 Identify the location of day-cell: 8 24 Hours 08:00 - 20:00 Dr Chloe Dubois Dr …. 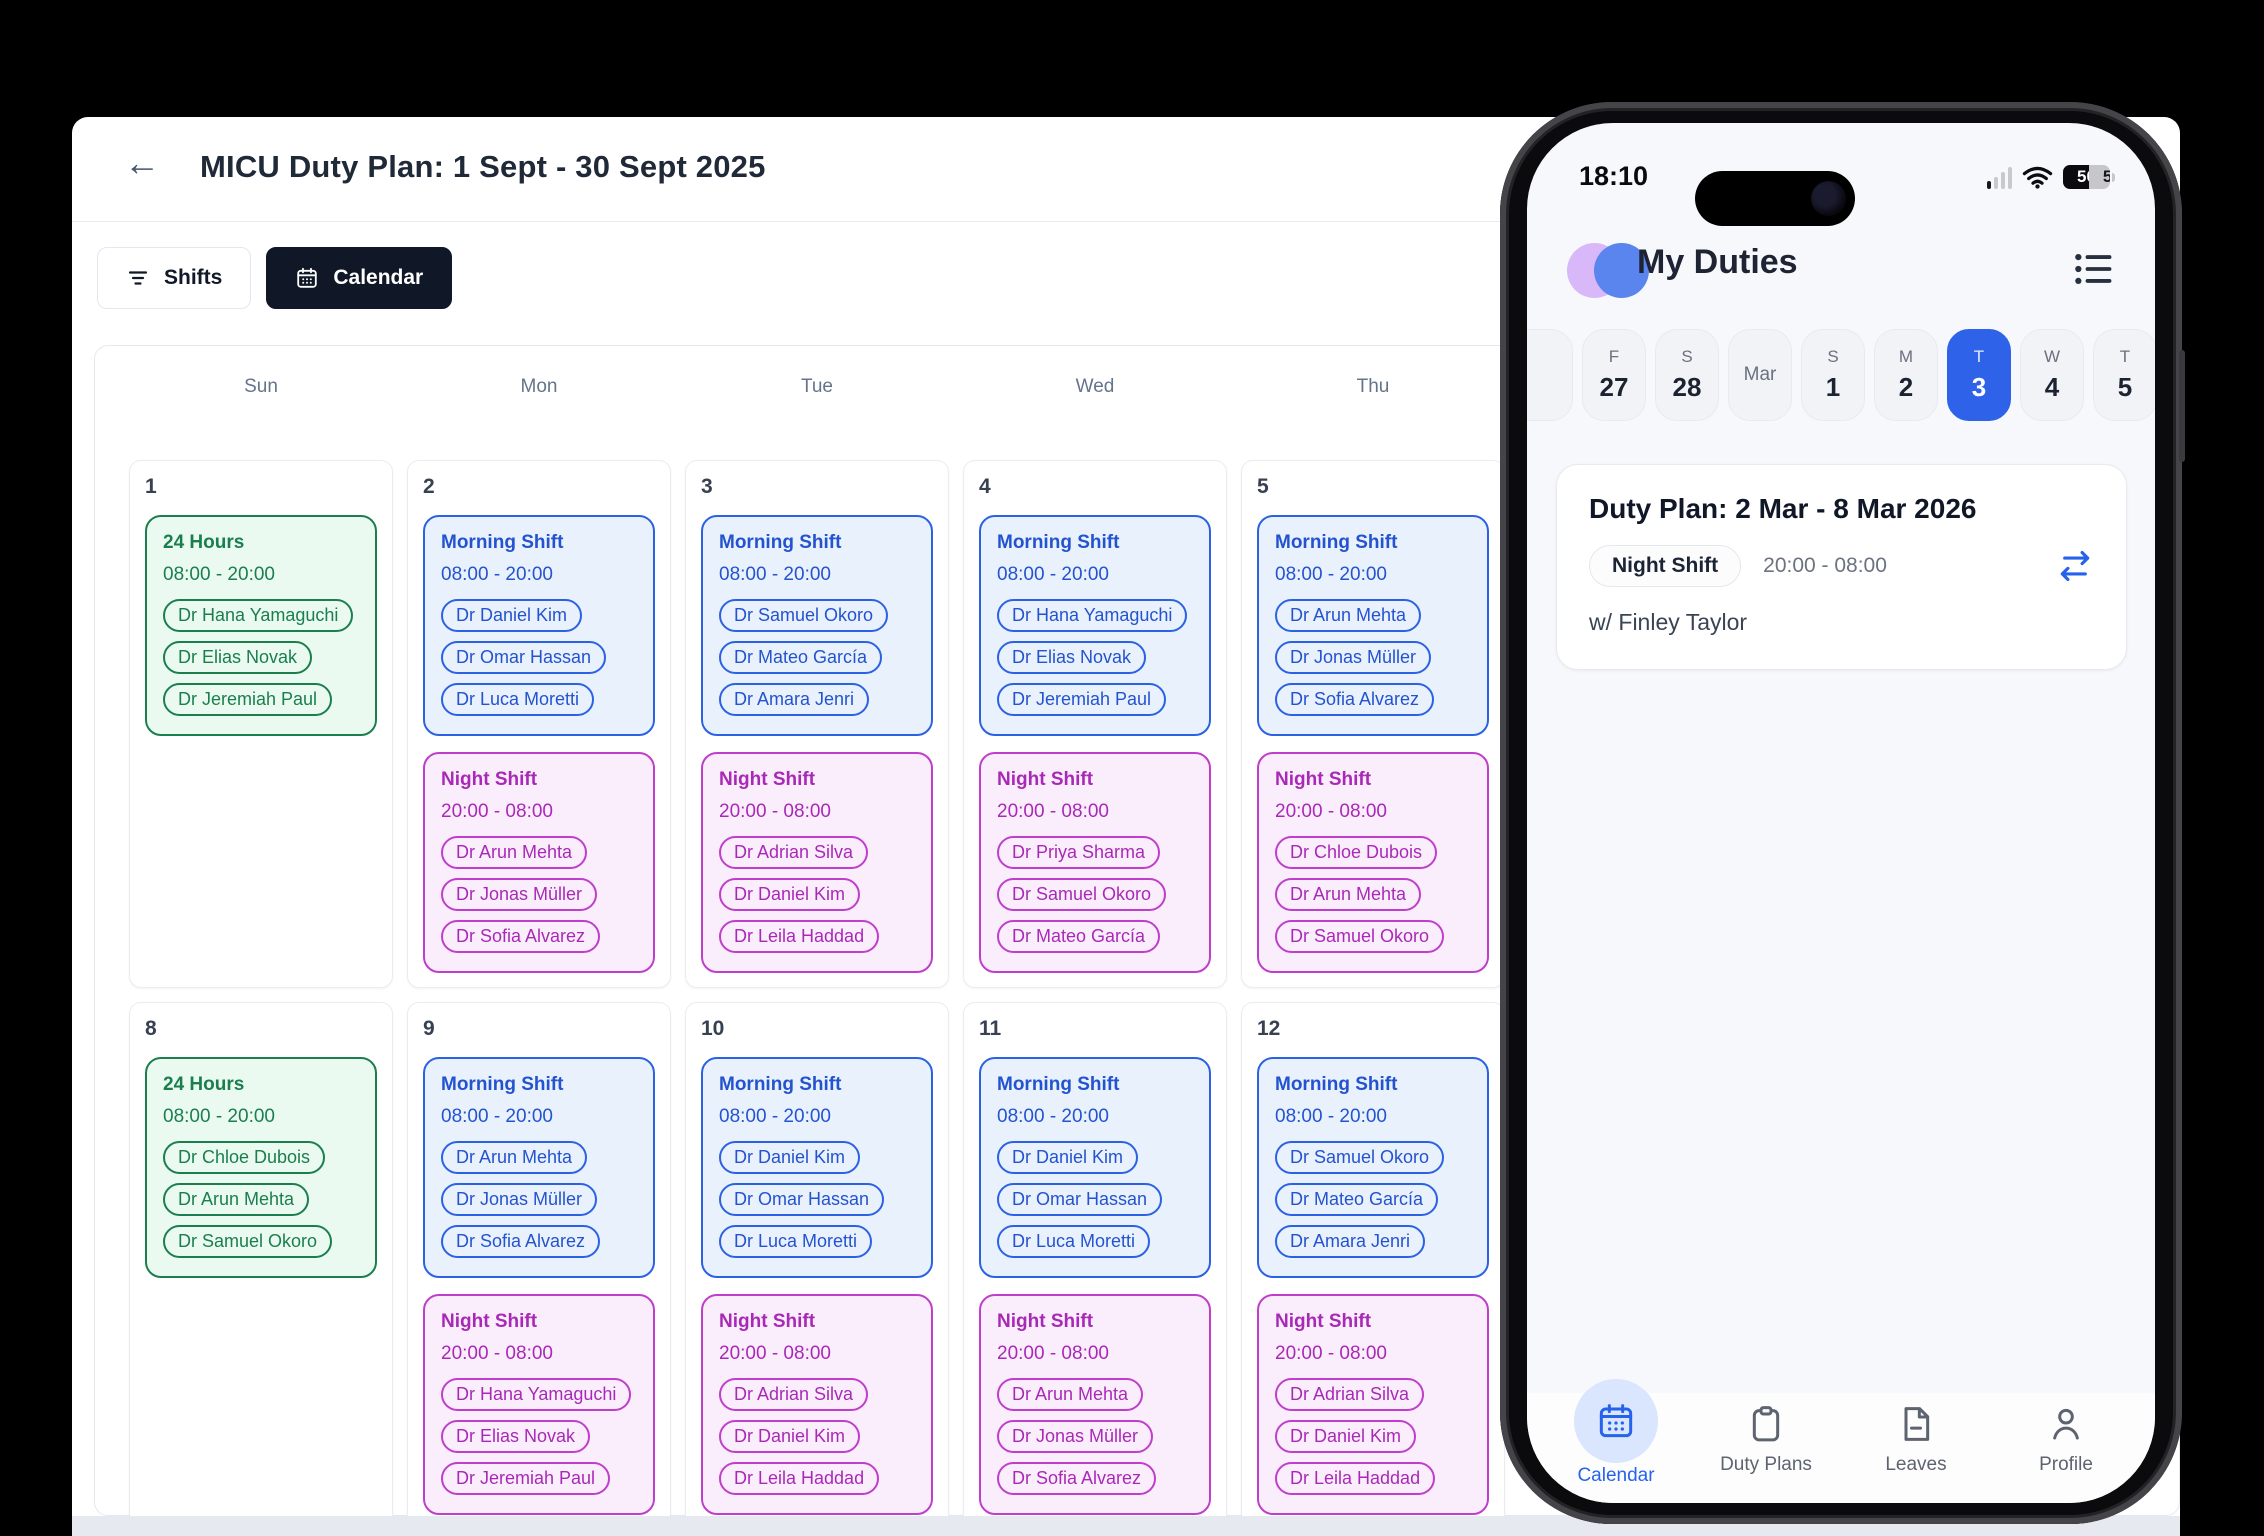
(261, 1266).